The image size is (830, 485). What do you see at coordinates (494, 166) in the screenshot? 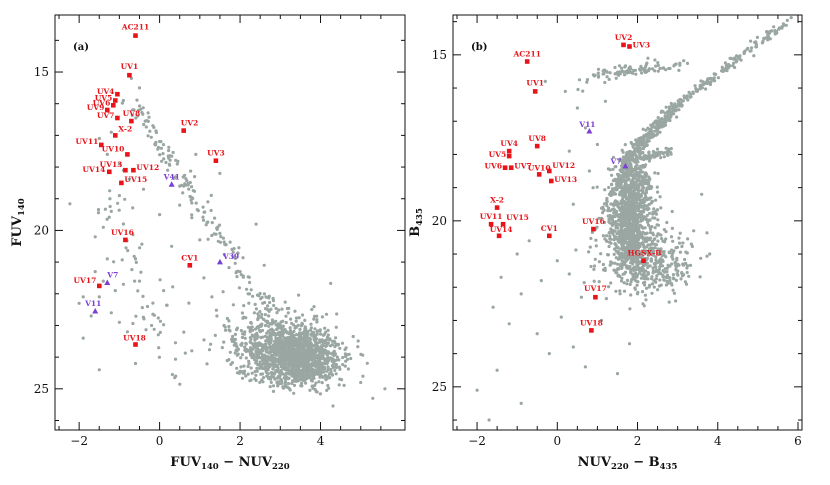
I see `star-label: UV6` at bounding box center [494, 166].